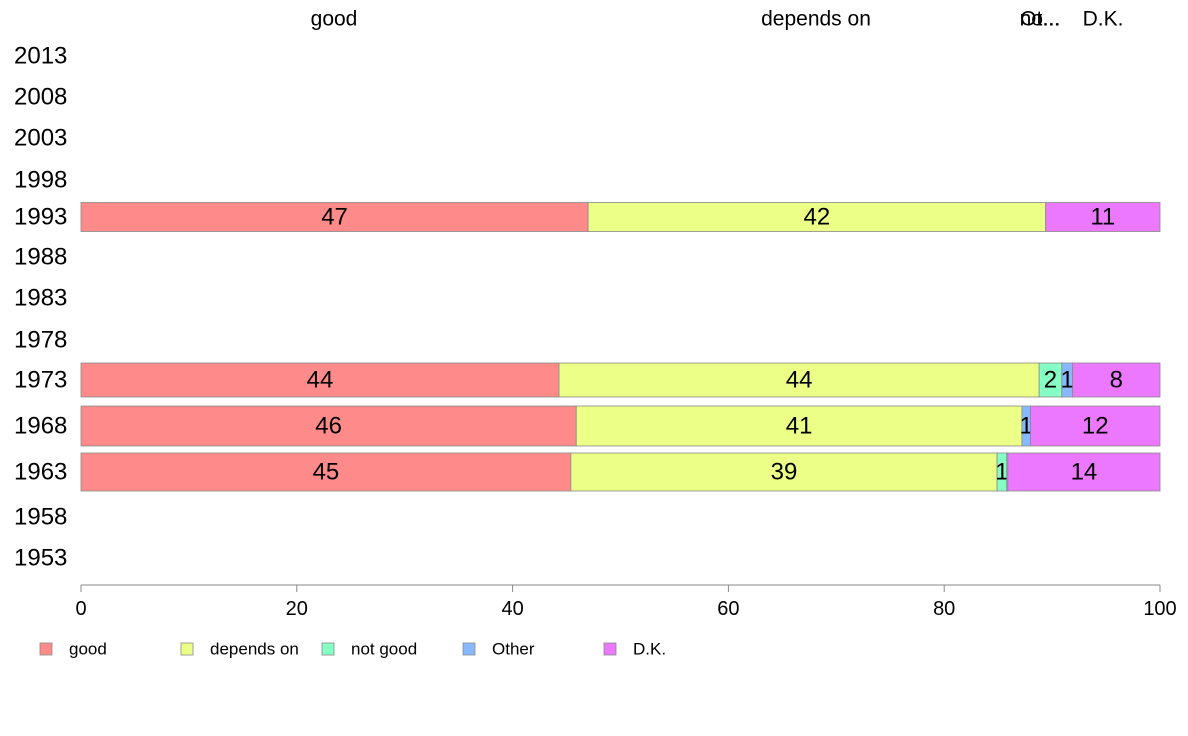 The height and width of the screenshot is (736, 1188). What do you see at coordinates (40, 426) in the screenshot?
I see `year-label: 1968` at bounding box center [40, 426].